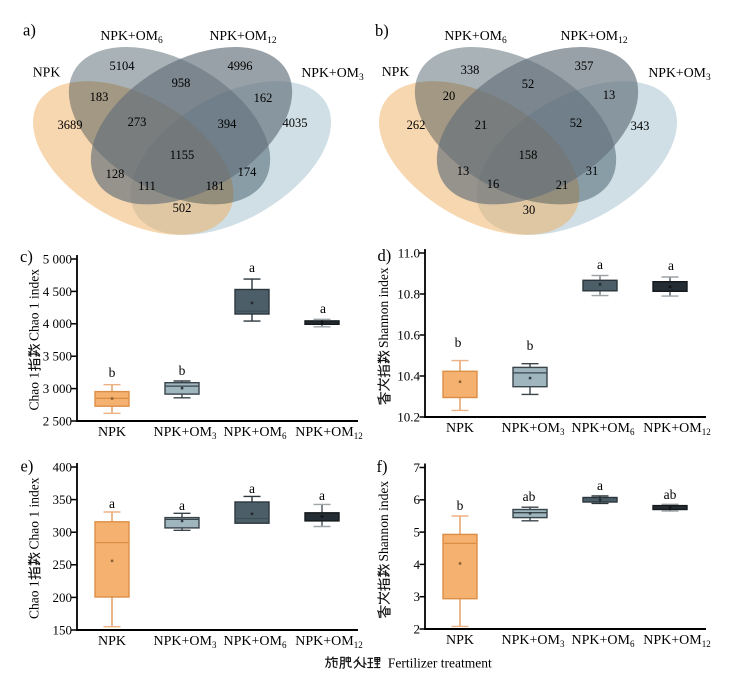 The width and height of the screenshot is (744, 680). What do you see at coordinates (449, 96) in the screenshot?
I see `svg-text: 20` at bounding box center [449, 96].